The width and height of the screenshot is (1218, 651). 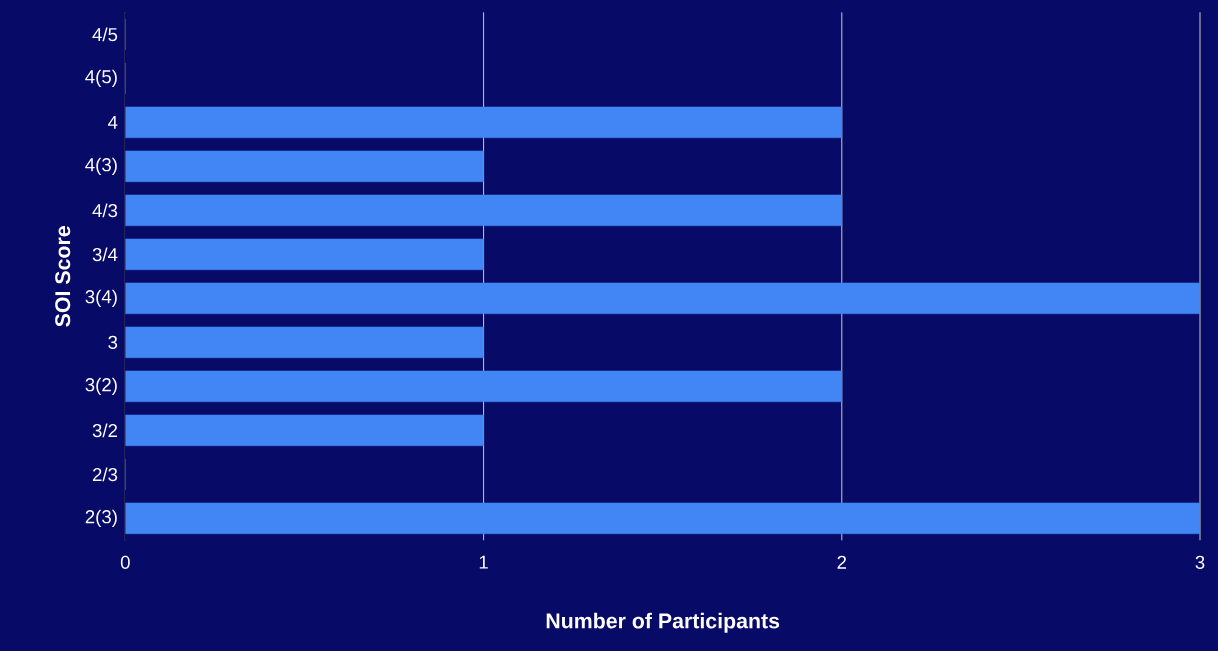 What do you see at coordinates (113, 342) in the screenshot?
I see `y-tick-label: 3` at bounding box center [113, 342].